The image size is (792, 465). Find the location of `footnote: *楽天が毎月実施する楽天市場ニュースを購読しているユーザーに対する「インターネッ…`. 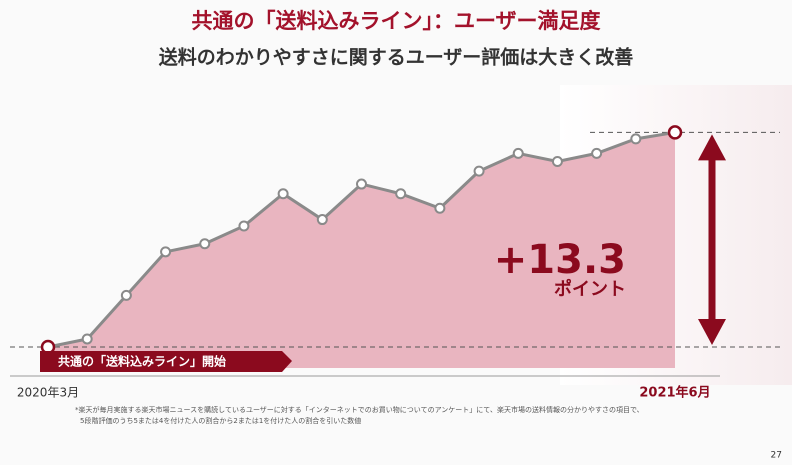

footnote: *楽天が毎月実施する楽天市場ニュースを購読しているユーザーに対する「インターネッ… is located at coordinates (359, 409).